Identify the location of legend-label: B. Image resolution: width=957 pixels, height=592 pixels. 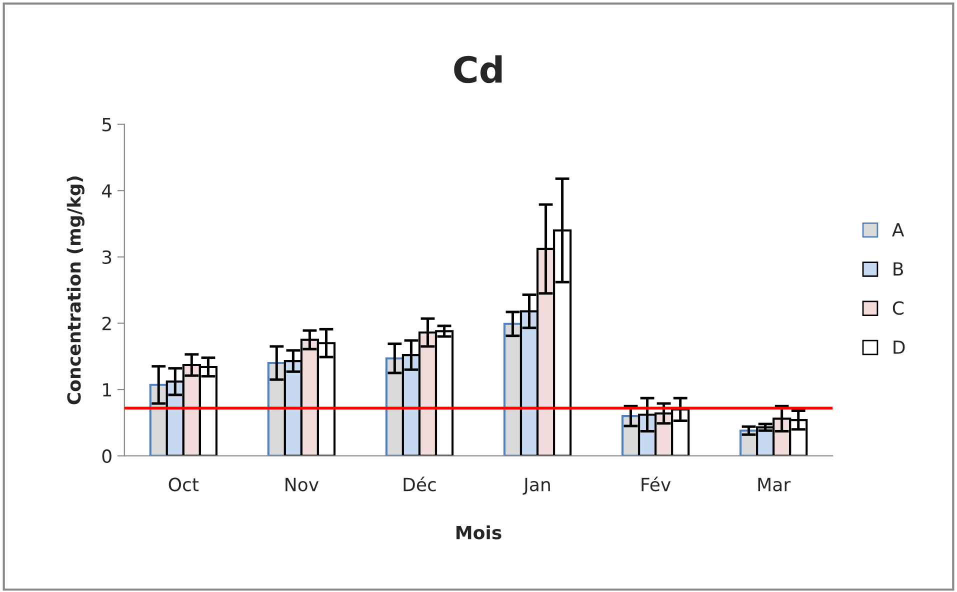
(898, 269).